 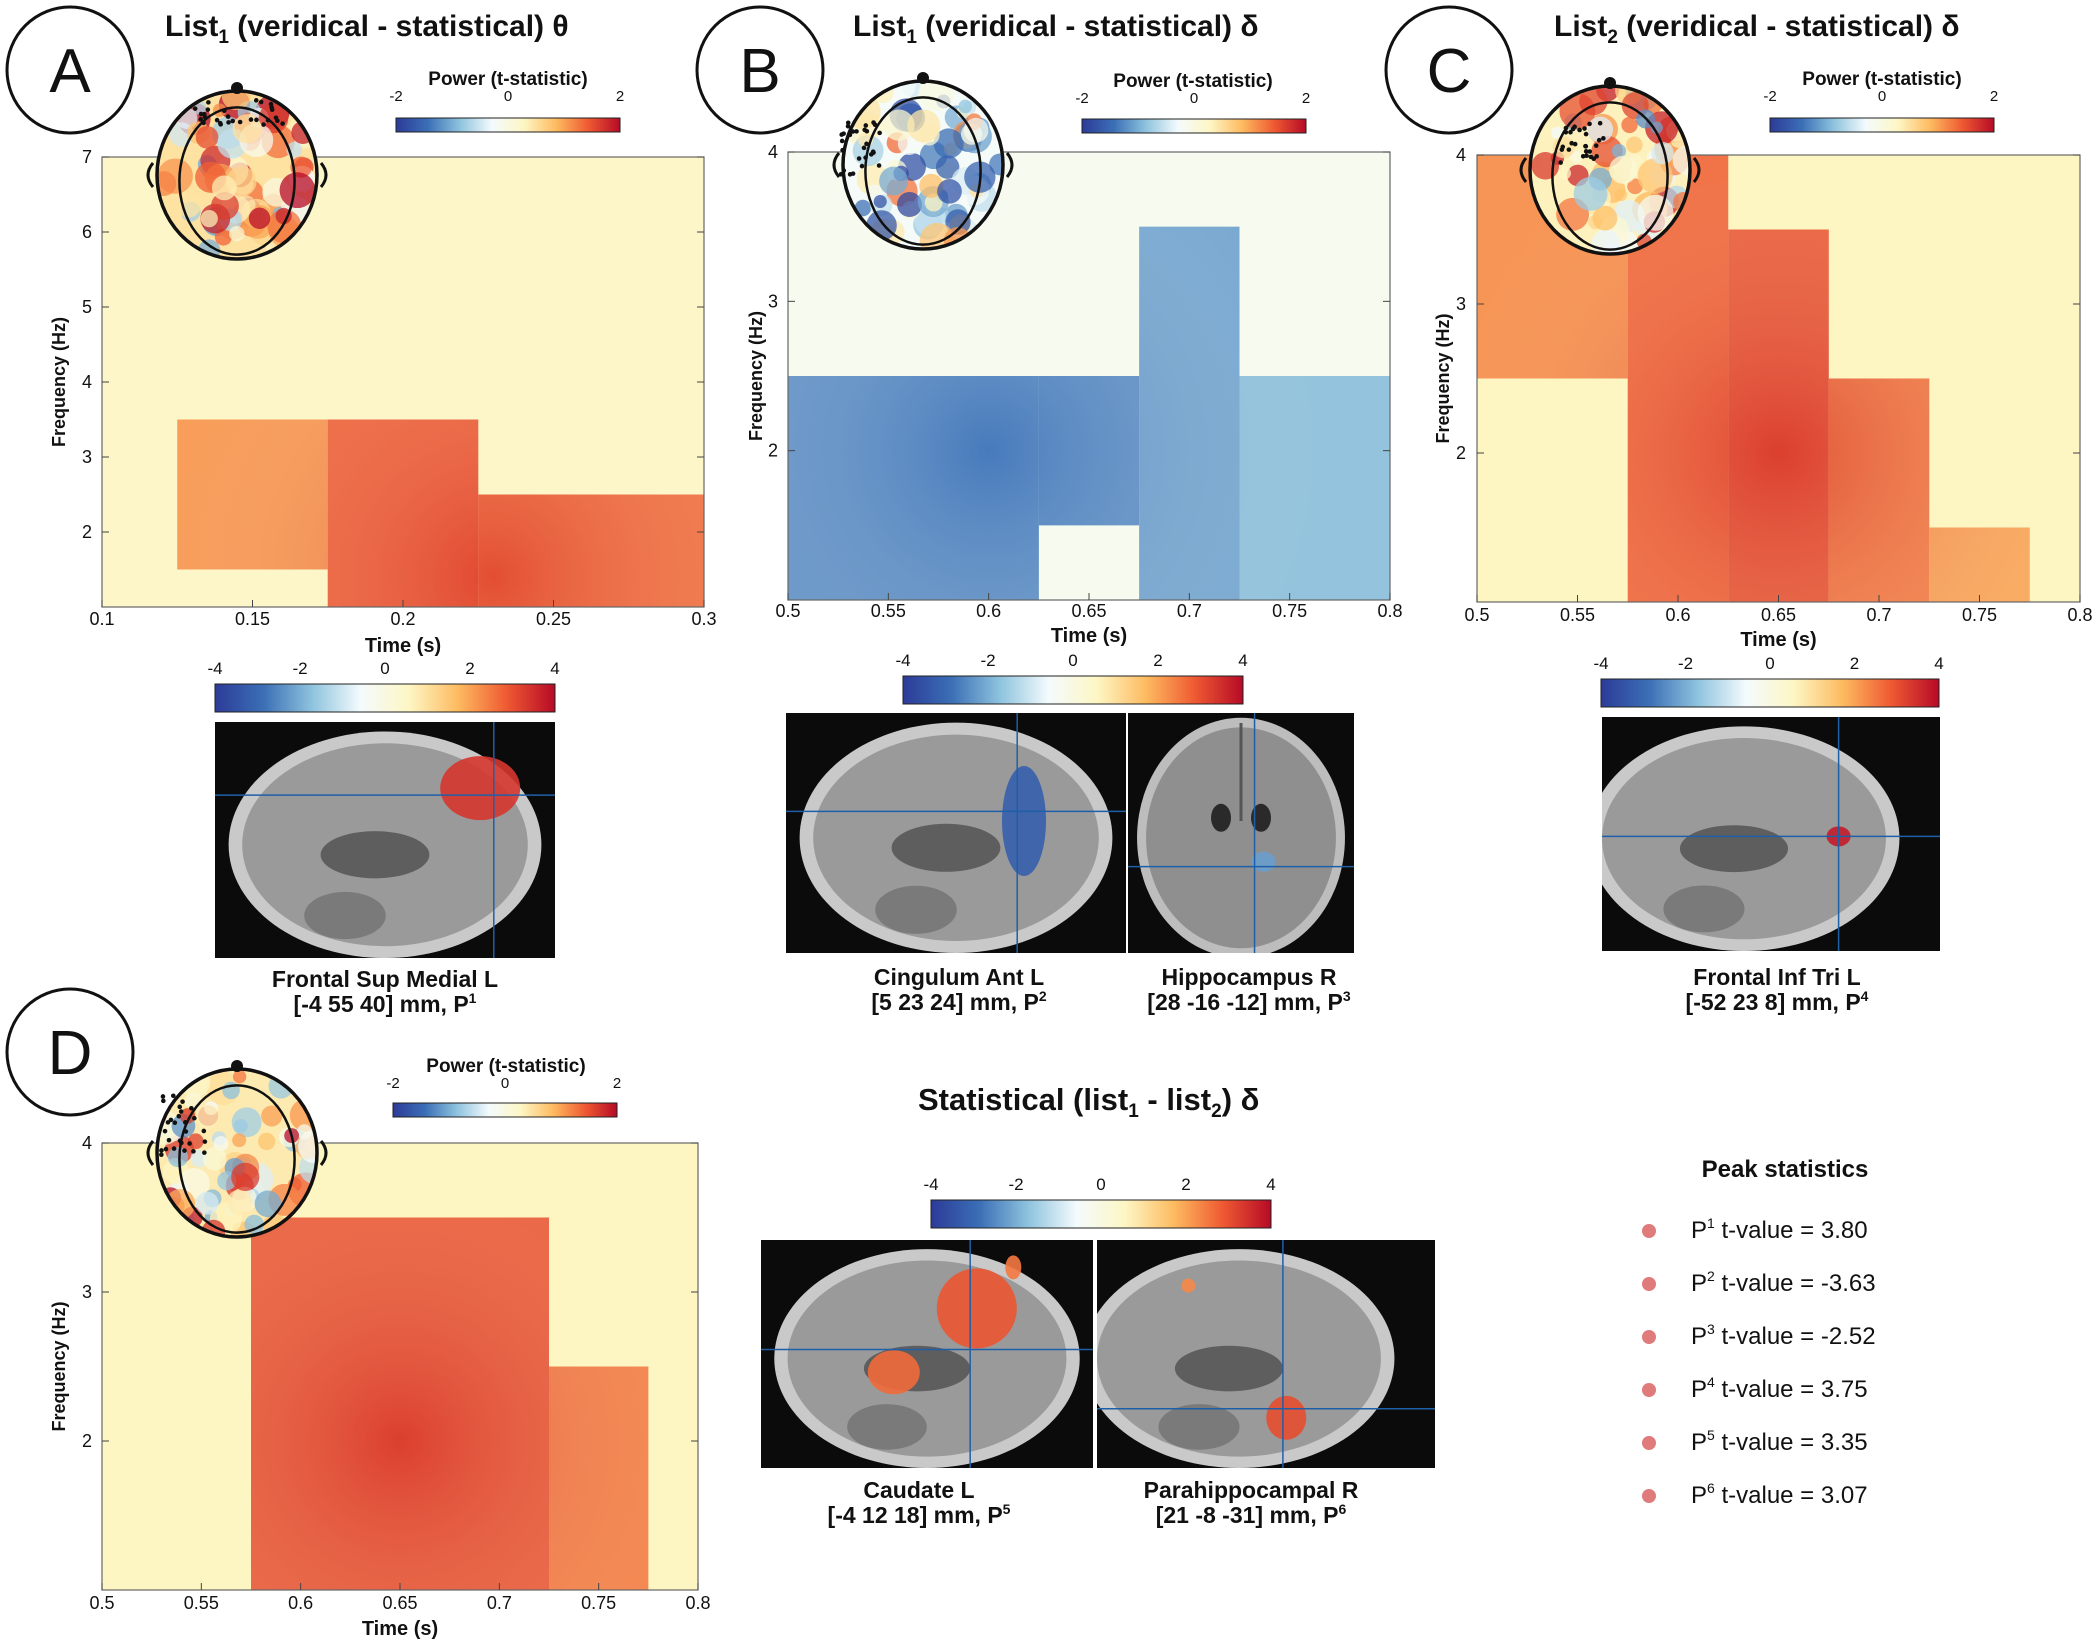 I want to click on x-tick-label: 0.7, so click(x=499, y=1603).